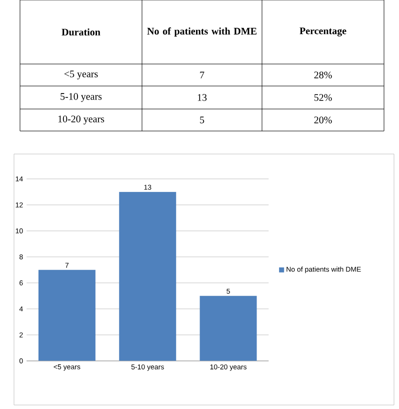  I want to click on category-label: <5 years, so click(81, 75).